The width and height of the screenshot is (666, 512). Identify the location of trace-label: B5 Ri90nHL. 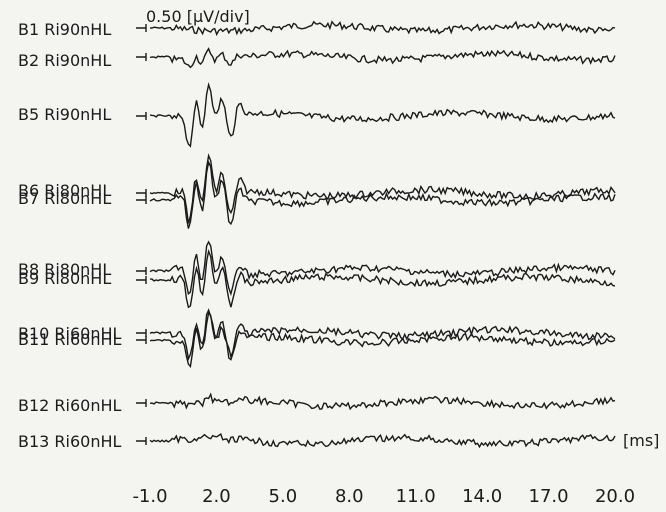
(64, 114).